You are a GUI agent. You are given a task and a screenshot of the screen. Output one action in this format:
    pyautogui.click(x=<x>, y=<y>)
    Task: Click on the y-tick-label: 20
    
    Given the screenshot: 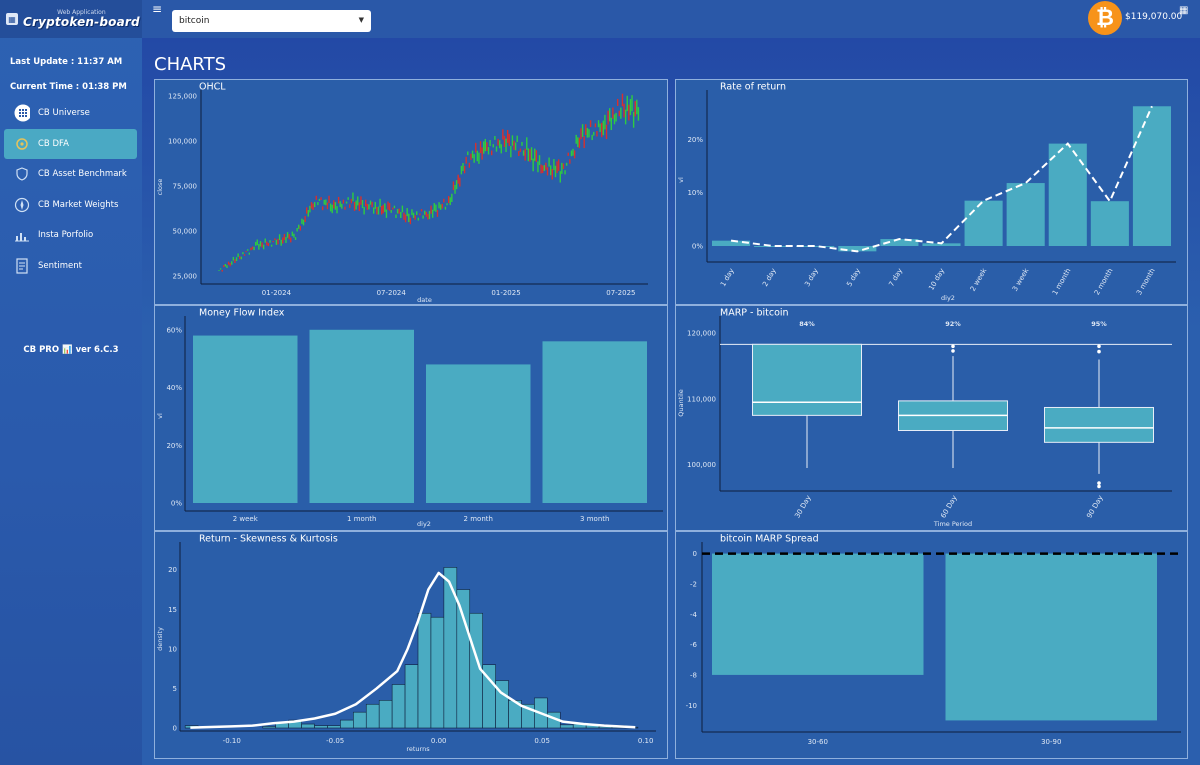 What is the action you would take?
    pyautogui.click(x=172, y=570)
    